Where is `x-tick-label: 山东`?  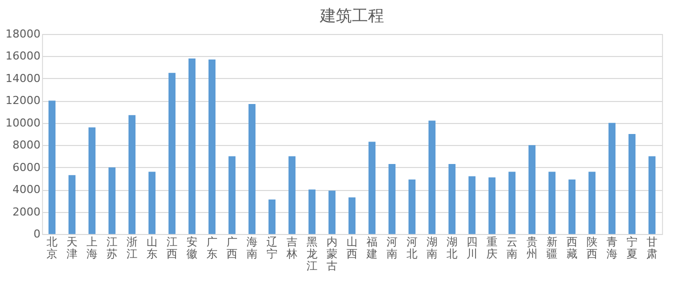 x-tick-label: 山东 is located at coordinates (152, 248).